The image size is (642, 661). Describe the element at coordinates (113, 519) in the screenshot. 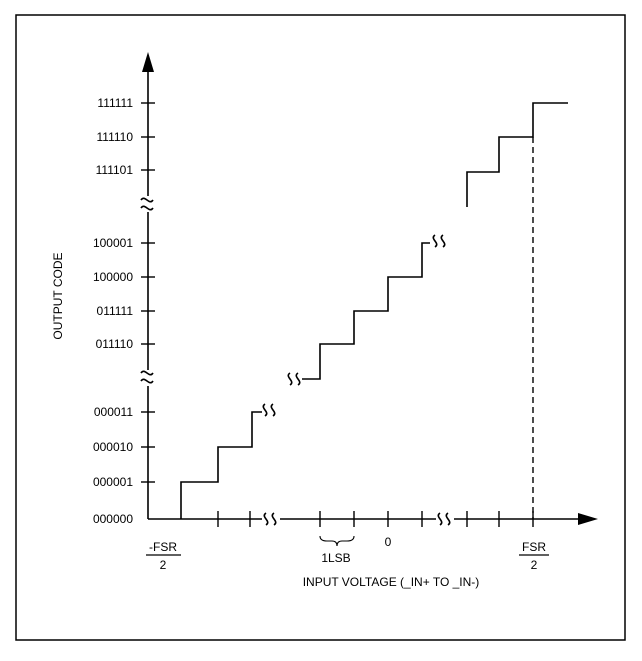

I see `y-code-label: 000000` at that location.